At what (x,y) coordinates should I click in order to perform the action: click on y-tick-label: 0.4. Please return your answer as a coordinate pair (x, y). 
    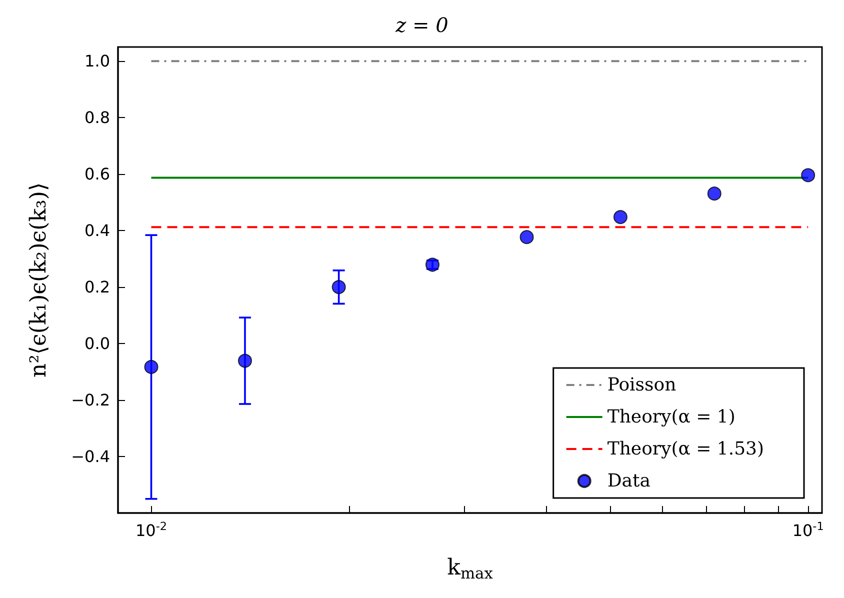
    Looking at the image, I should click on (97, 230).